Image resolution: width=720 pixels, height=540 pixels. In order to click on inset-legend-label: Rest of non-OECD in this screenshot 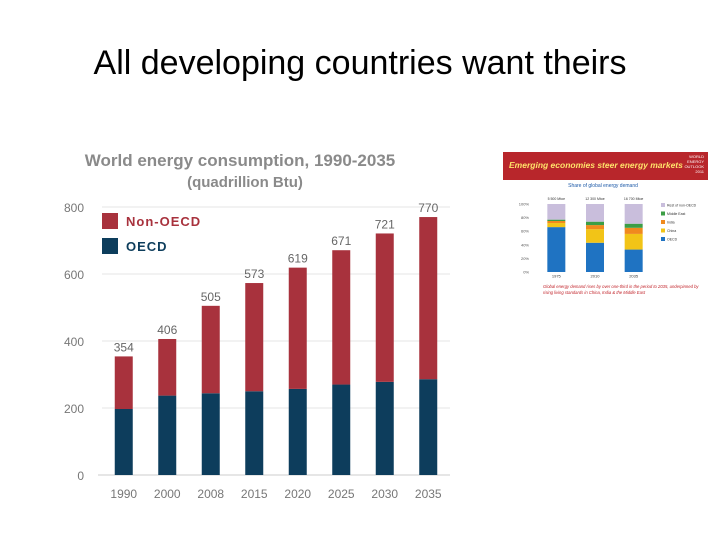, I will do `click(682, 206)`.